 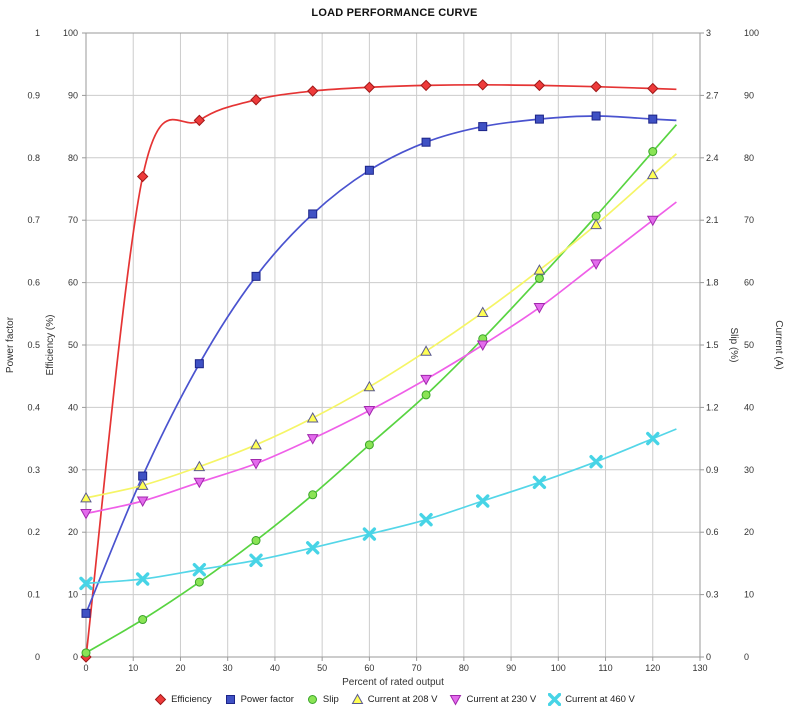 I want to click on legend-item-efficiency: Efficiency, so click(x=183, y=699).